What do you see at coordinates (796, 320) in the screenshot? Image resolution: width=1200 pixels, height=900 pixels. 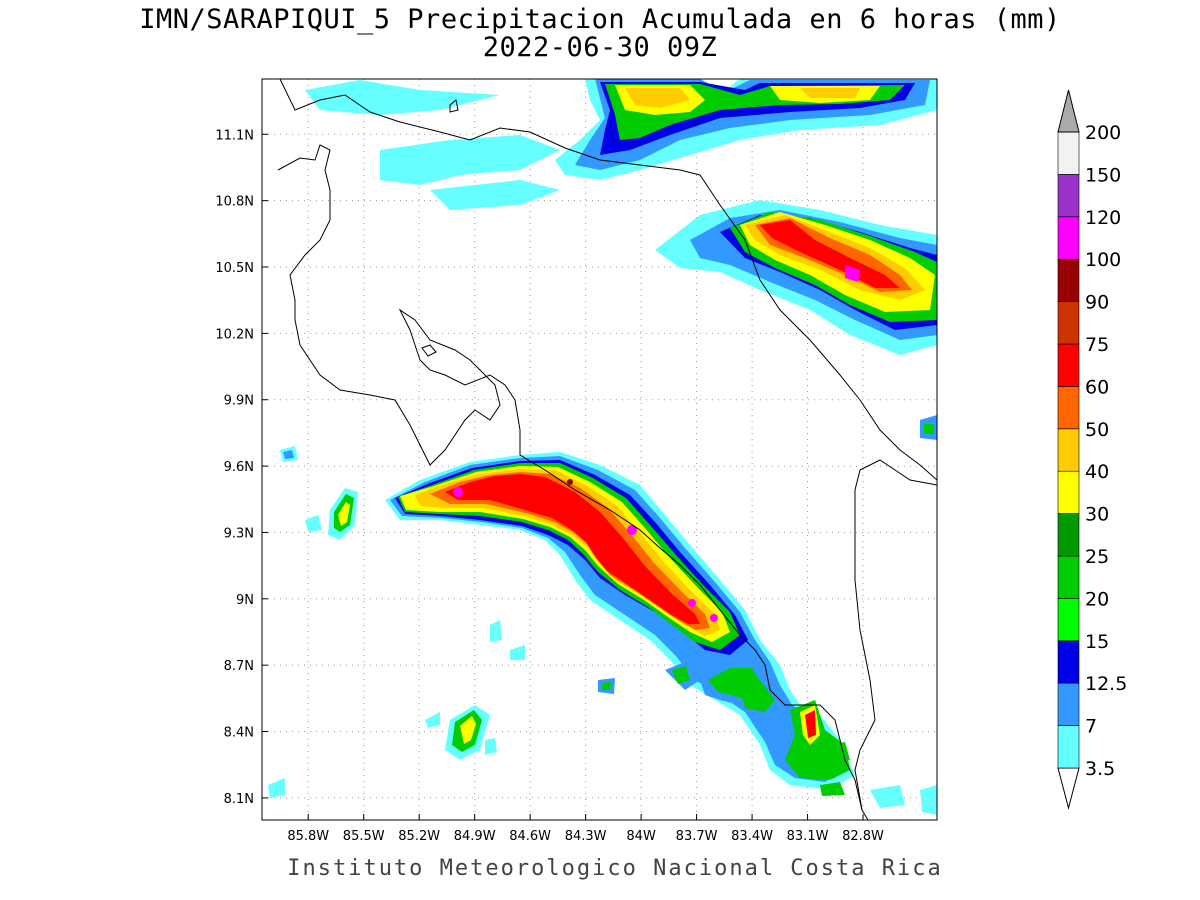 I see `rain-area-northeast-caribbean` at bounding box center [796, 320].